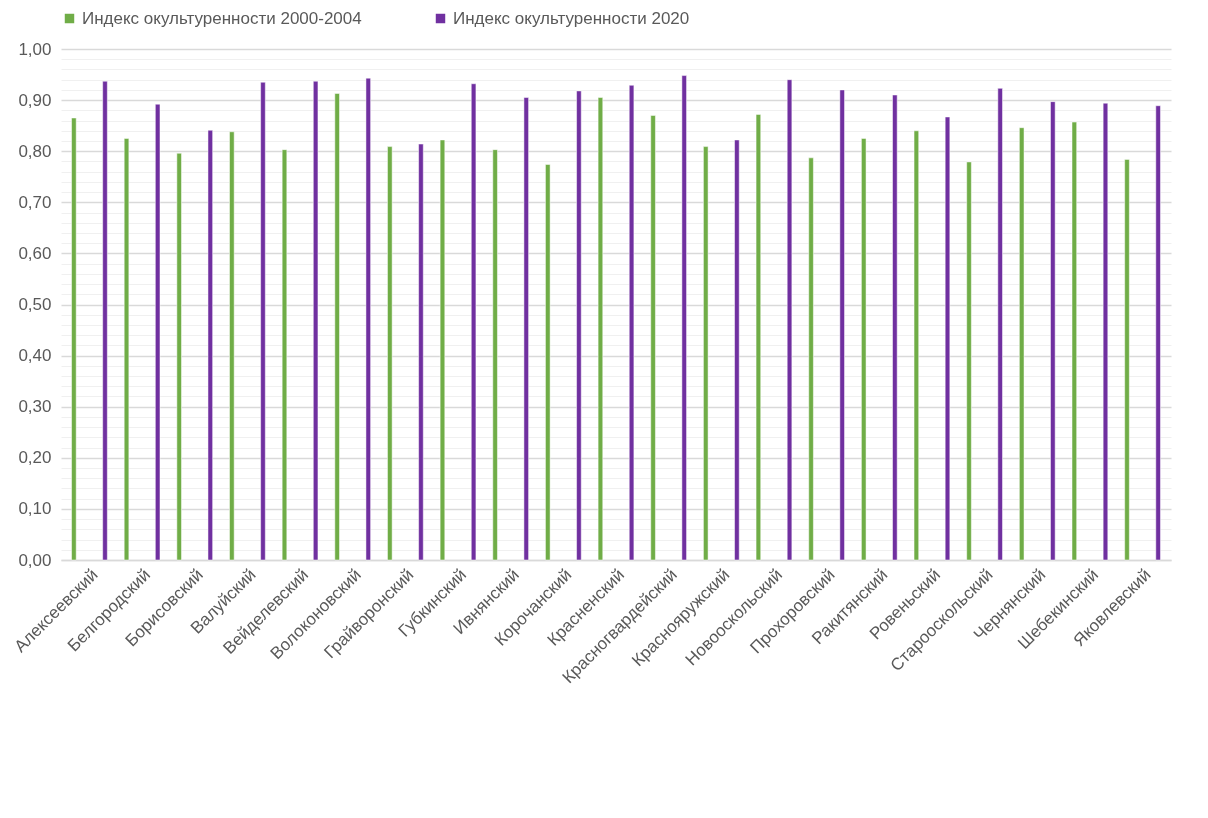  I want to click on legend-label: Индекс окультуренности 2000-2004, so click(222, 18).